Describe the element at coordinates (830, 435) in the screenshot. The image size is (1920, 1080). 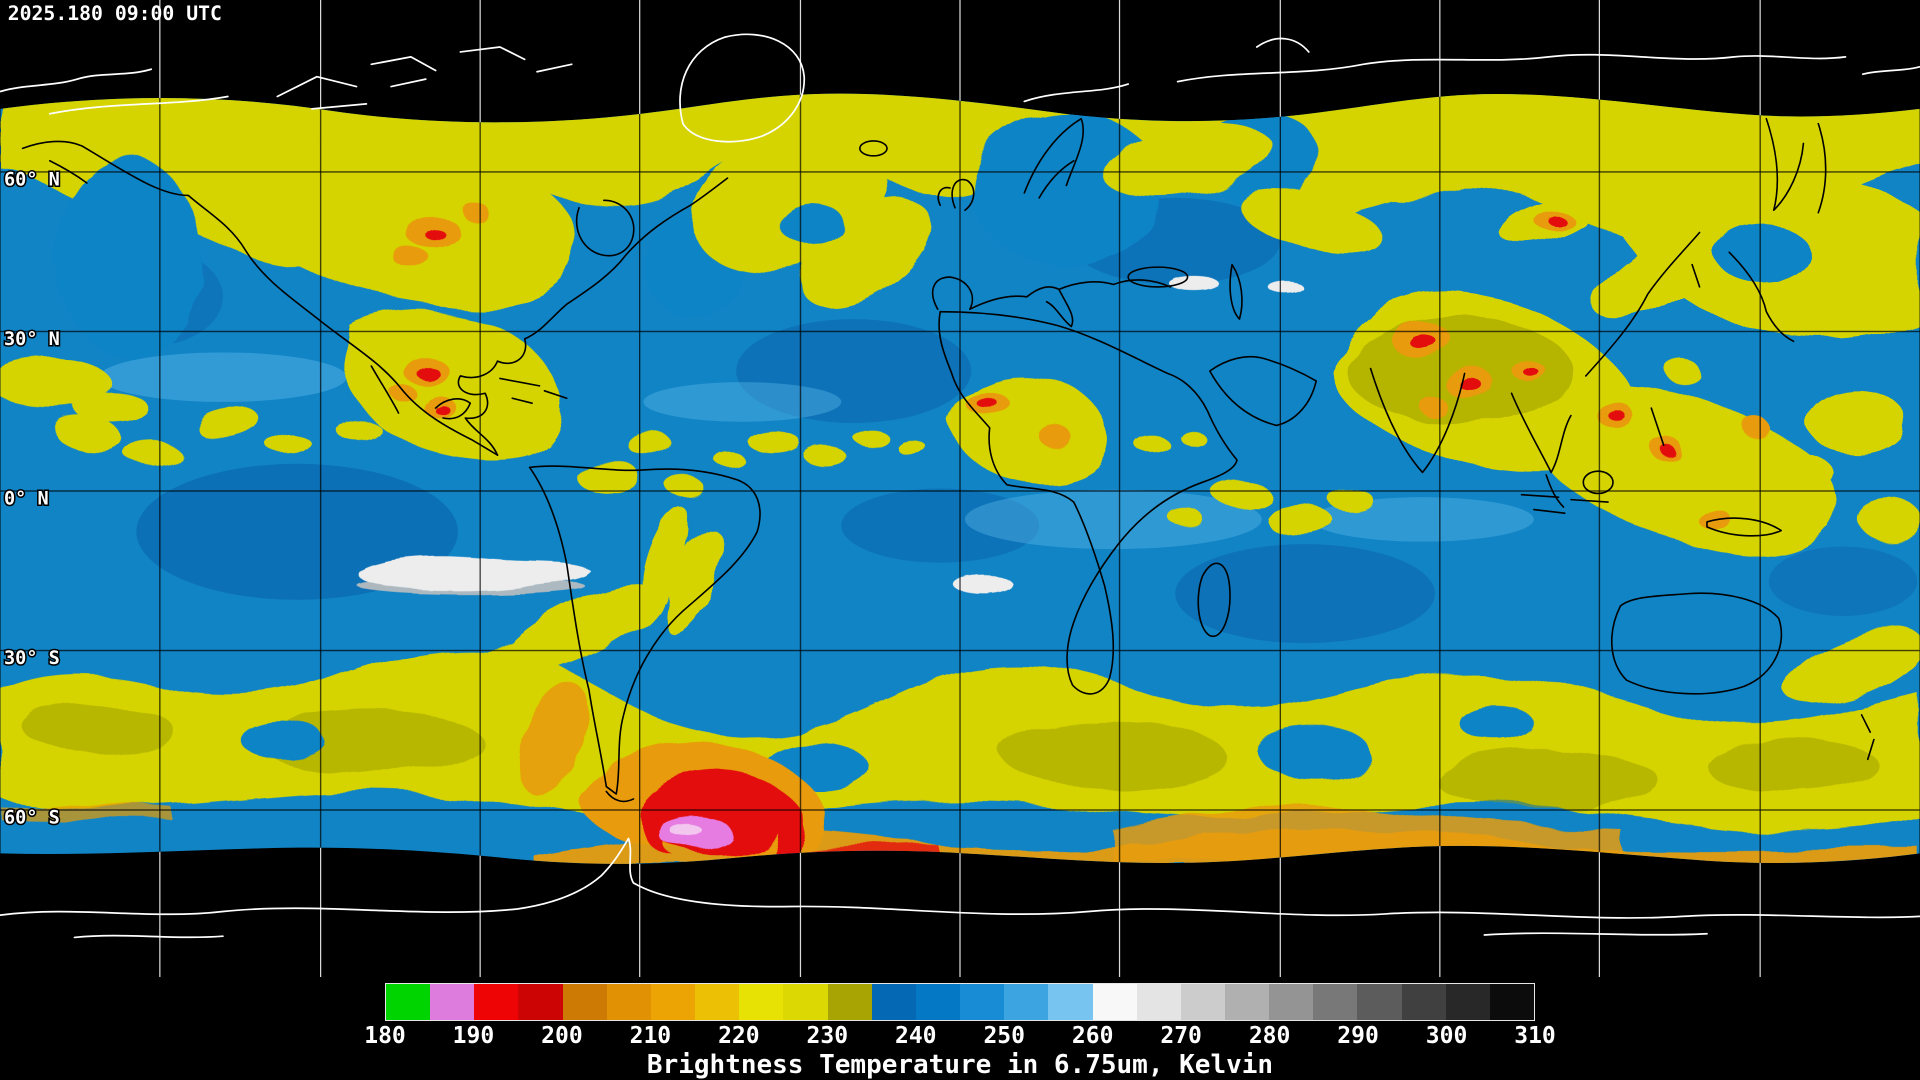
I see `warm-surface-patches` at that location.